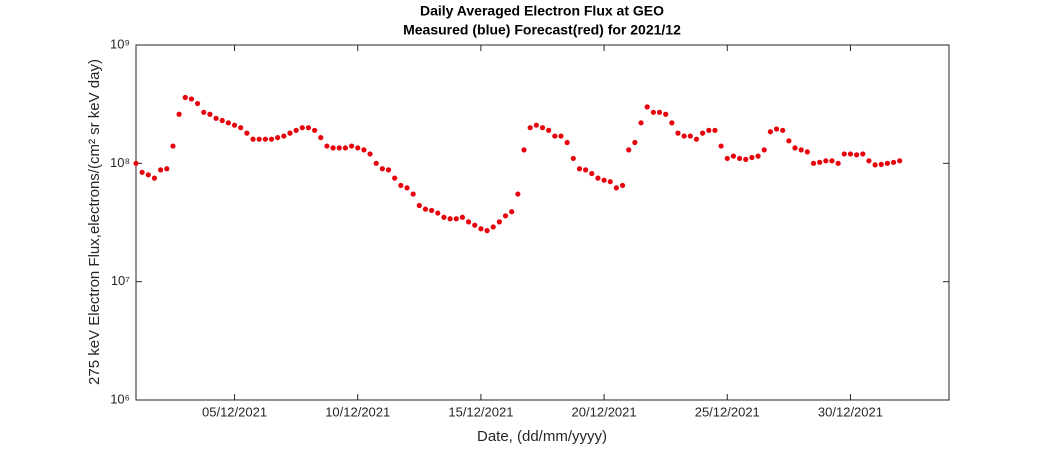 Image resolution: width=1050 pixels, height=450 pixels. I want to click on x-tick-label: 20/12/2021, so click(604, 411).